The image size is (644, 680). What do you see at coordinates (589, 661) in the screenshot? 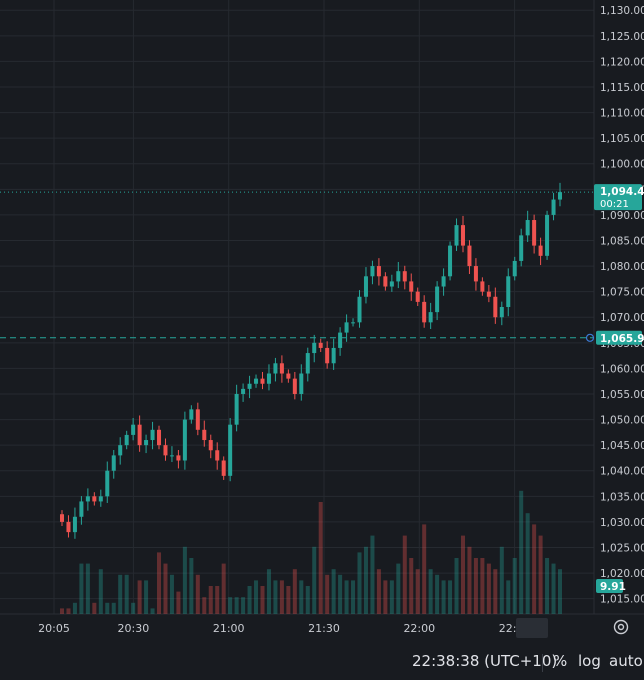
I see `log-scale-toggle: log` at bounding box center [589, 661].